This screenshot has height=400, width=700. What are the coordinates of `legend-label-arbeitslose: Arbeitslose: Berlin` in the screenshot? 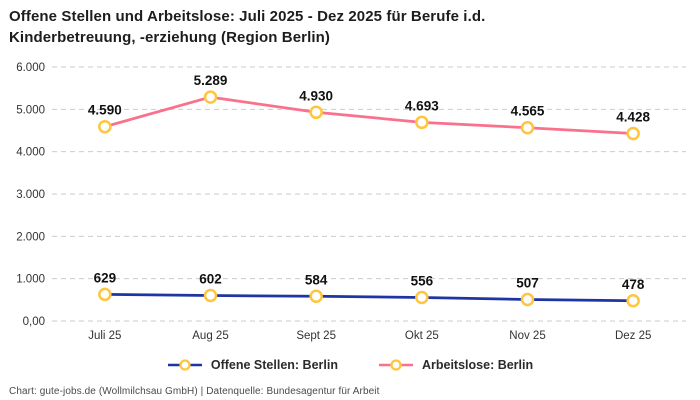 It's located at (477, 365).